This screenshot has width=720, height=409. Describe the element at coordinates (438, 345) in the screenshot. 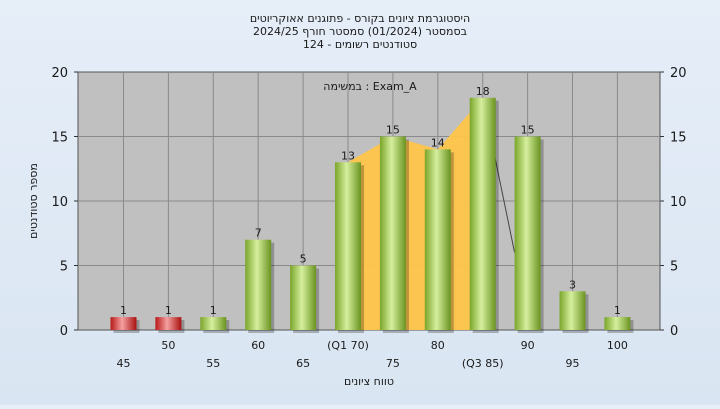

I see `x-tick-label: 80` at that location.